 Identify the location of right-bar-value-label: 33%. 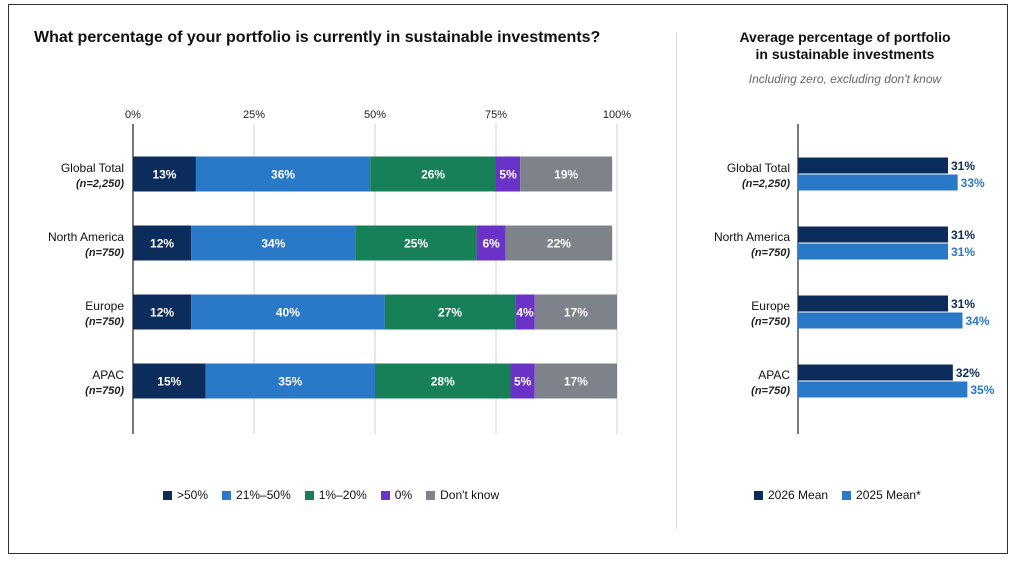
(973, 183).